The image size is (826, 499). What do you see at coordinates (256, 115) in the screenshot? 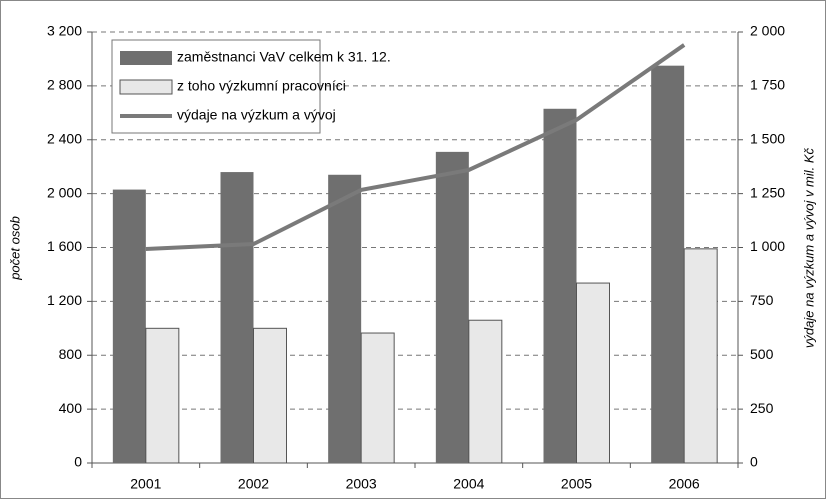
I see `legend-label: výdaje na výzkum a vývoj` at bounding box center [256, 115].